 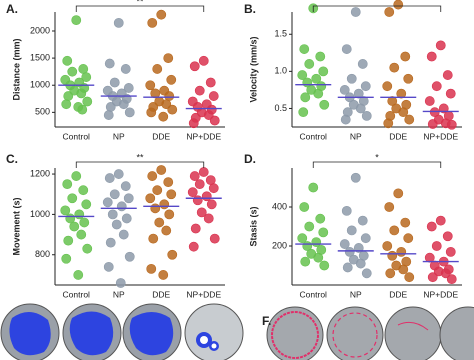 I want to click on y-tick-label: 1000, so click(x=40, y=214).